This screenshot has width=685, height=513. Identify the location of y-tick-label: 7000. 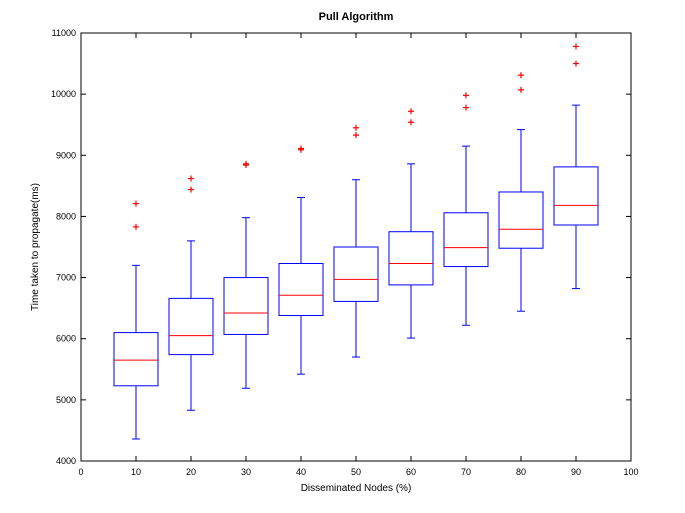
(66, 278).